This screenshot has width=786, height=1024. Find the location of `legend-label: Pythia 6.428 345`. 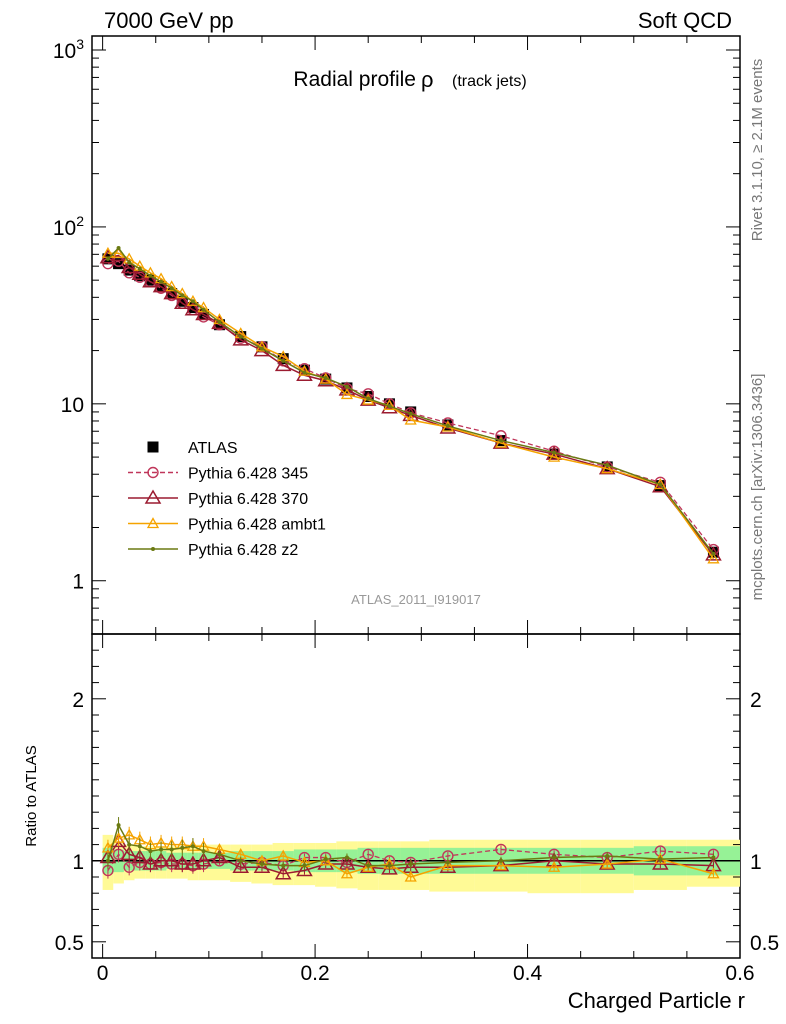

legend-label: Pythia 6.428 345 is located at coordinates (248, 474).